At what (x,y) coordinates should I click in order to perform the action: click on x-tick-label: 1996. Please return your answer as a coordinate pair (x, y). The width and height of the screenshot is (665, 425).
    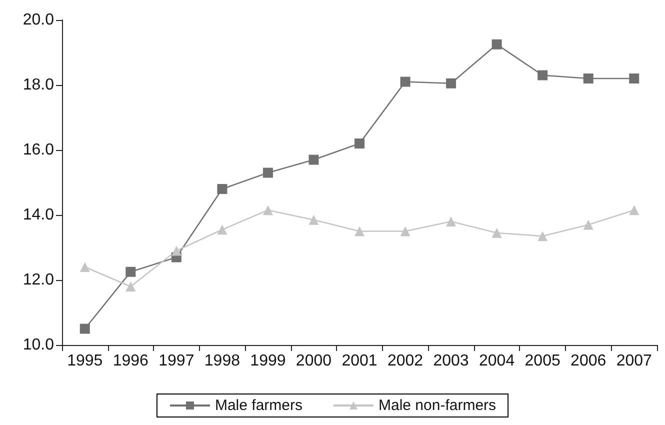
    Looking at the image, I should click on (130, 361).